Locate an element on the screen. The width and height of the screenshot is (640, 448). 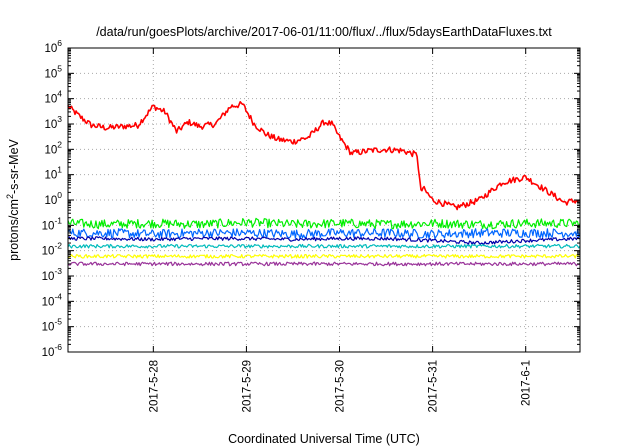
y-tick-label-exp: 6 is located at coordinates (59, 43).